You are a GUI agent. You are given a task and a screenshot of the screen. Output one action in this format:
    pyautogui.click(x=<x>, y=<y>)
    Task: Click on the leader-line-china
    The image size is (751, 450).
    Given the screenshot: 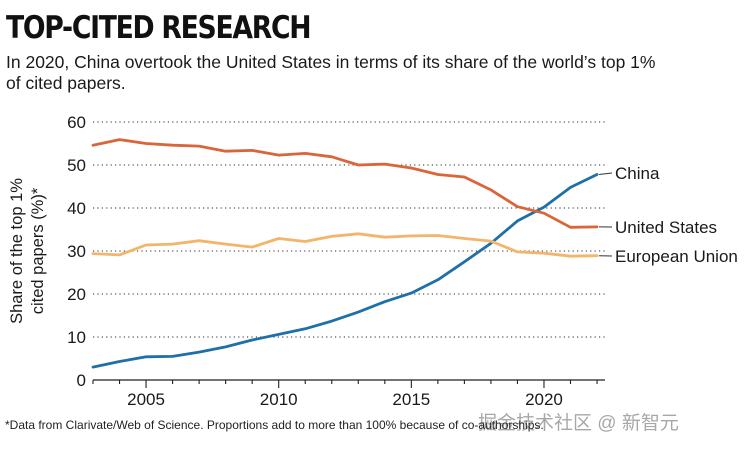 What is the action you would take?
    pyautogui.click(x=605, y=173)
    